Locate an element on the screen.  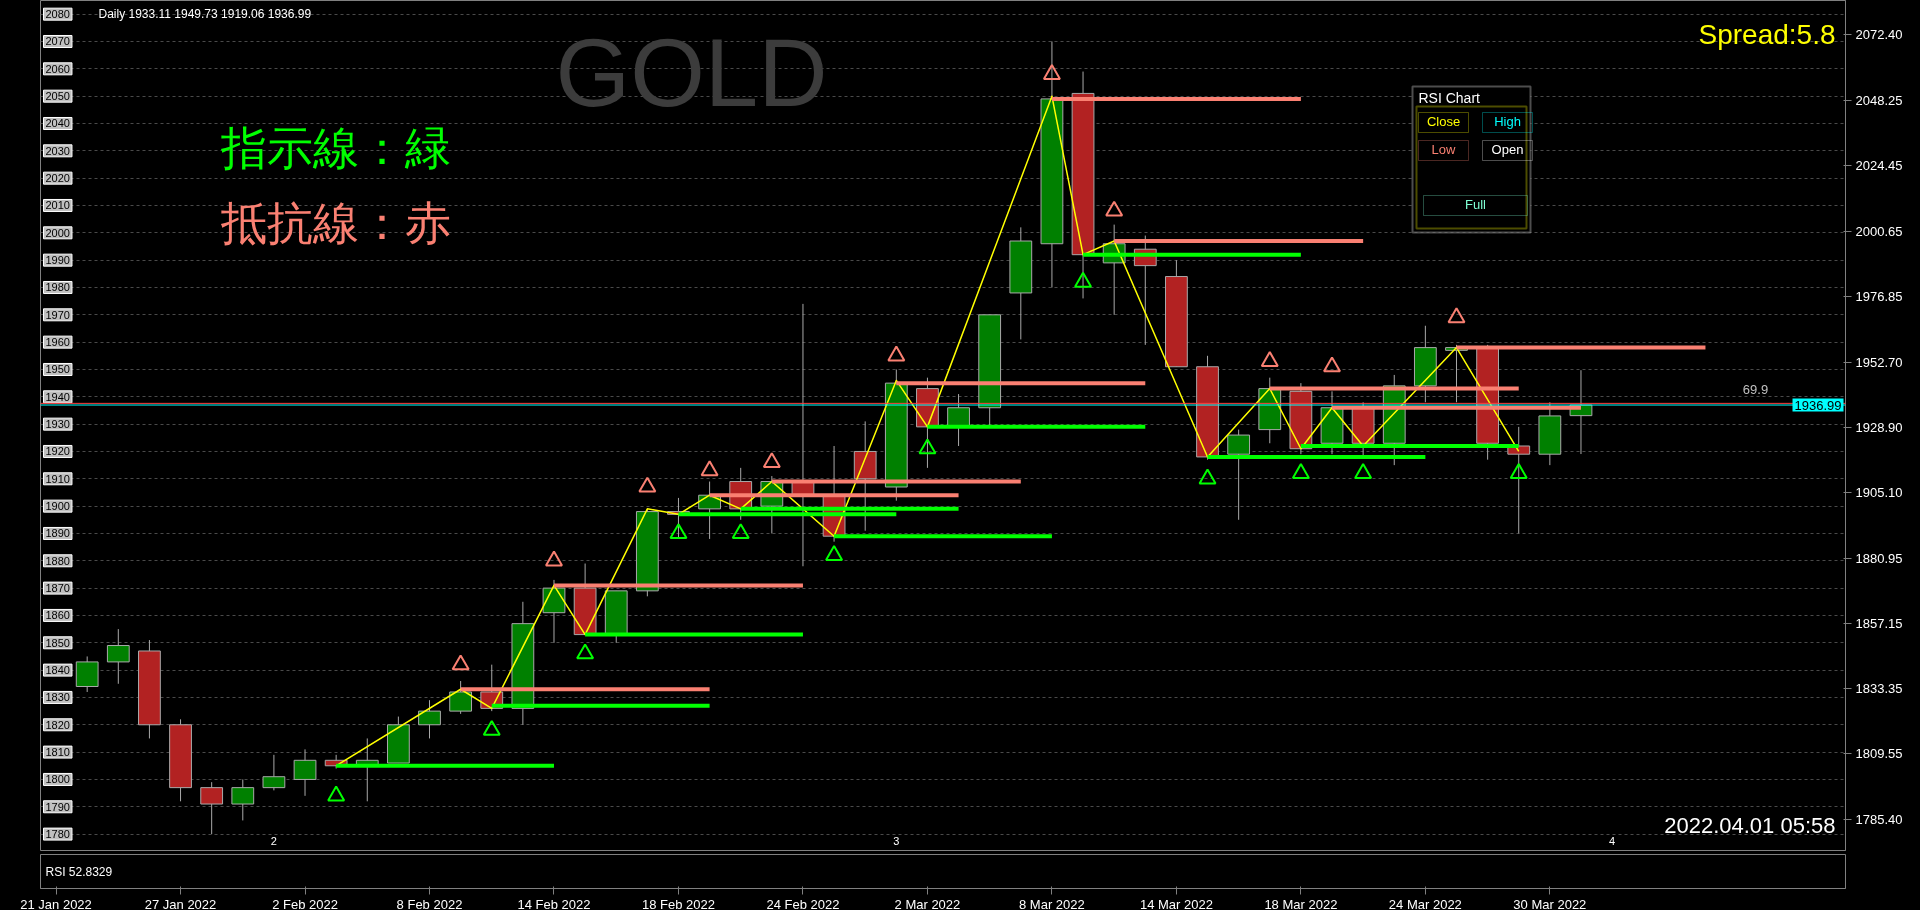
y2-tick-label: 1785.40 is located at coordinates (1879, 819).